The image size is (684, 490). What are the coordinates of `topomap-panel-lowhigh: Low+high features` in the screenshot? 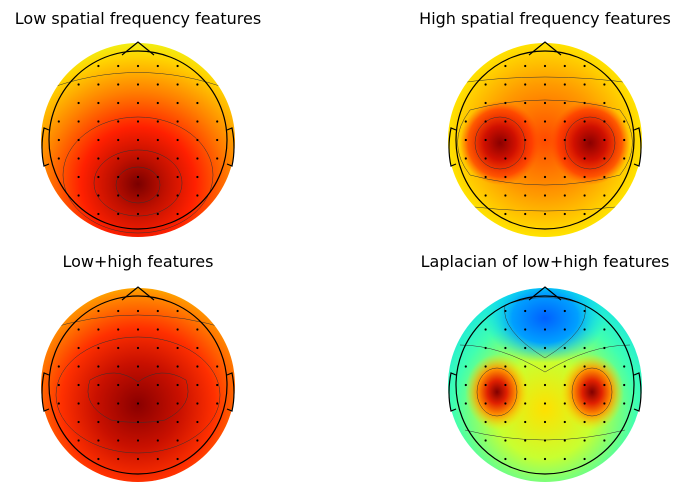 It's located at (138, 367).